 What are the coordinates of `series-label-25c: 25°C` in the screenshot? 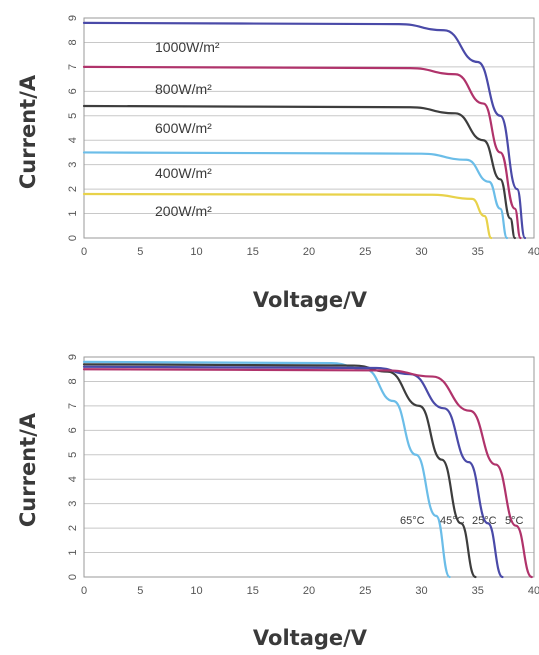 It's located at (484, 521).